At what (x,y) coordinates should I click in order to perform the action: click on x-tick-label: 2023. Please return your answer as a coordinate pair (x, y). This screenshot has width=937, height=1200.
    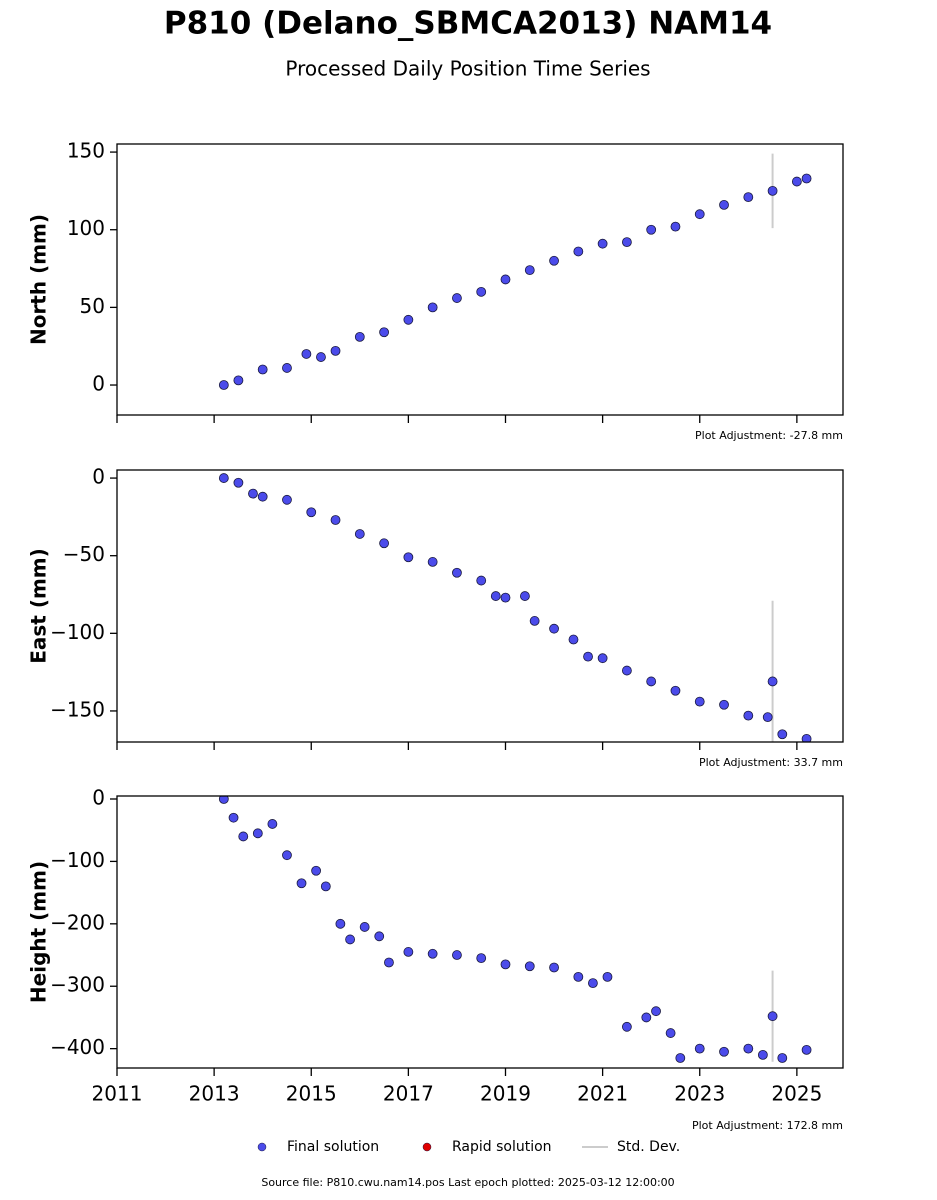
    Looking at the image, I should click on (699, 1094).